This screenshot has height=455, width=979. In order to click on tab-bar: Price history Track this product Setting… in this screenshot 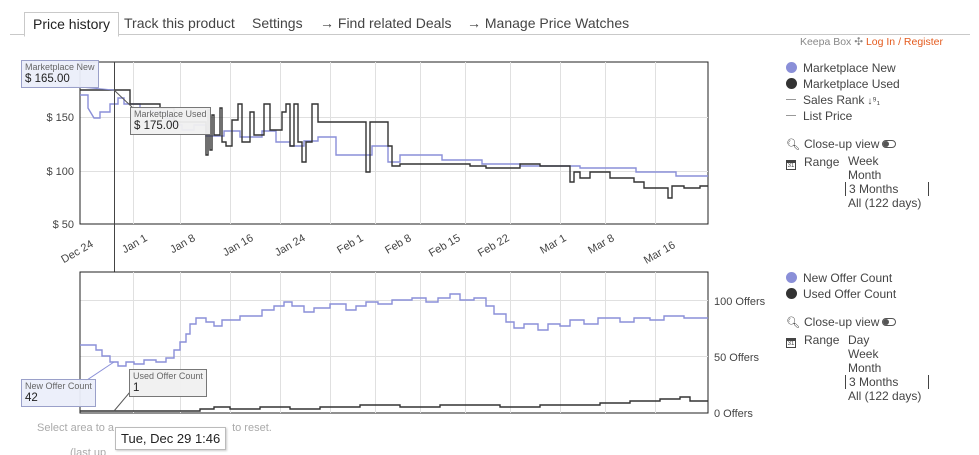, I will do `click(490, 23)`.